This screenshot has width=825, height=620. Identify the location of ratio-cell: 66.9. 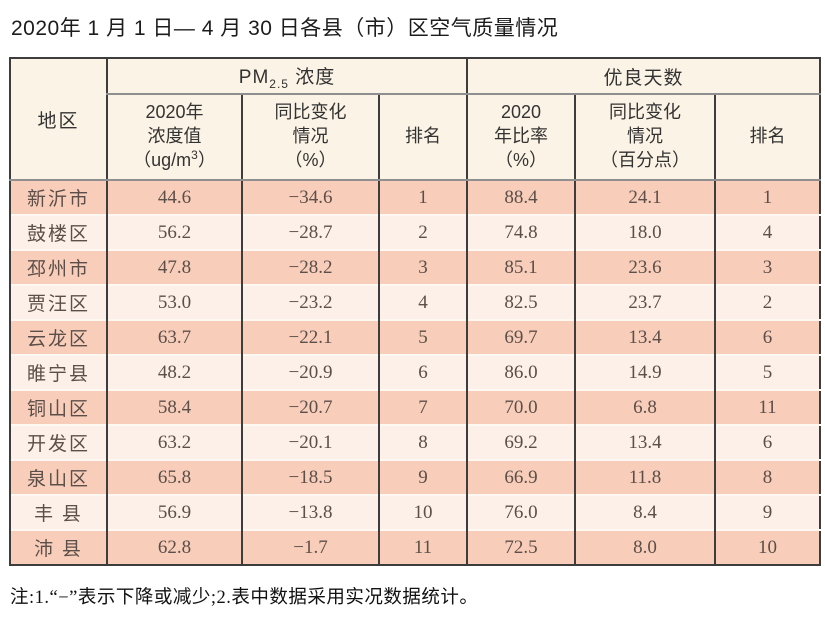
(521, 477).